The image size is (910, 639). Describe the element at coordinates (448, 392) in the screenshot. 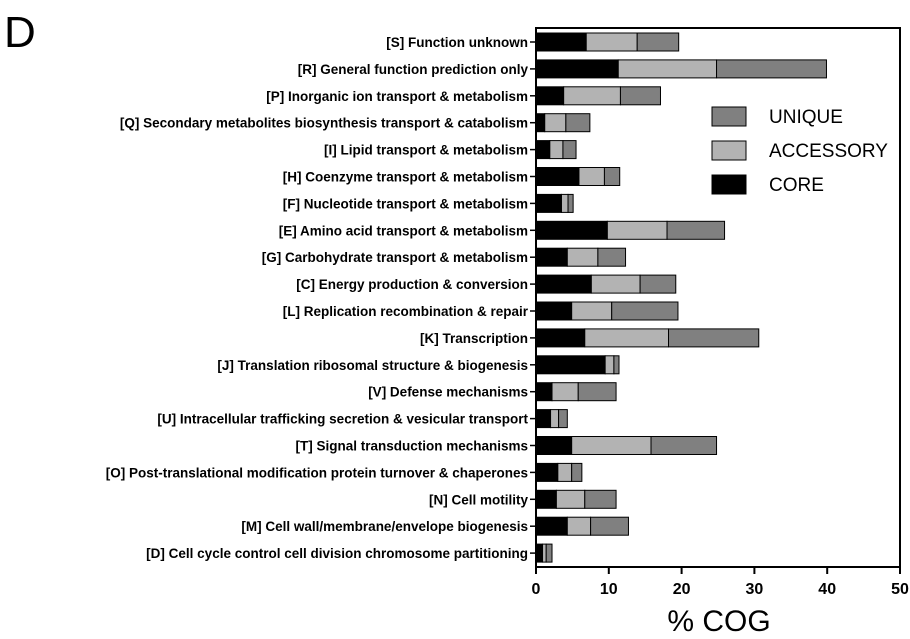

I see `category-label: [V] Defense mechanisms` at that location.